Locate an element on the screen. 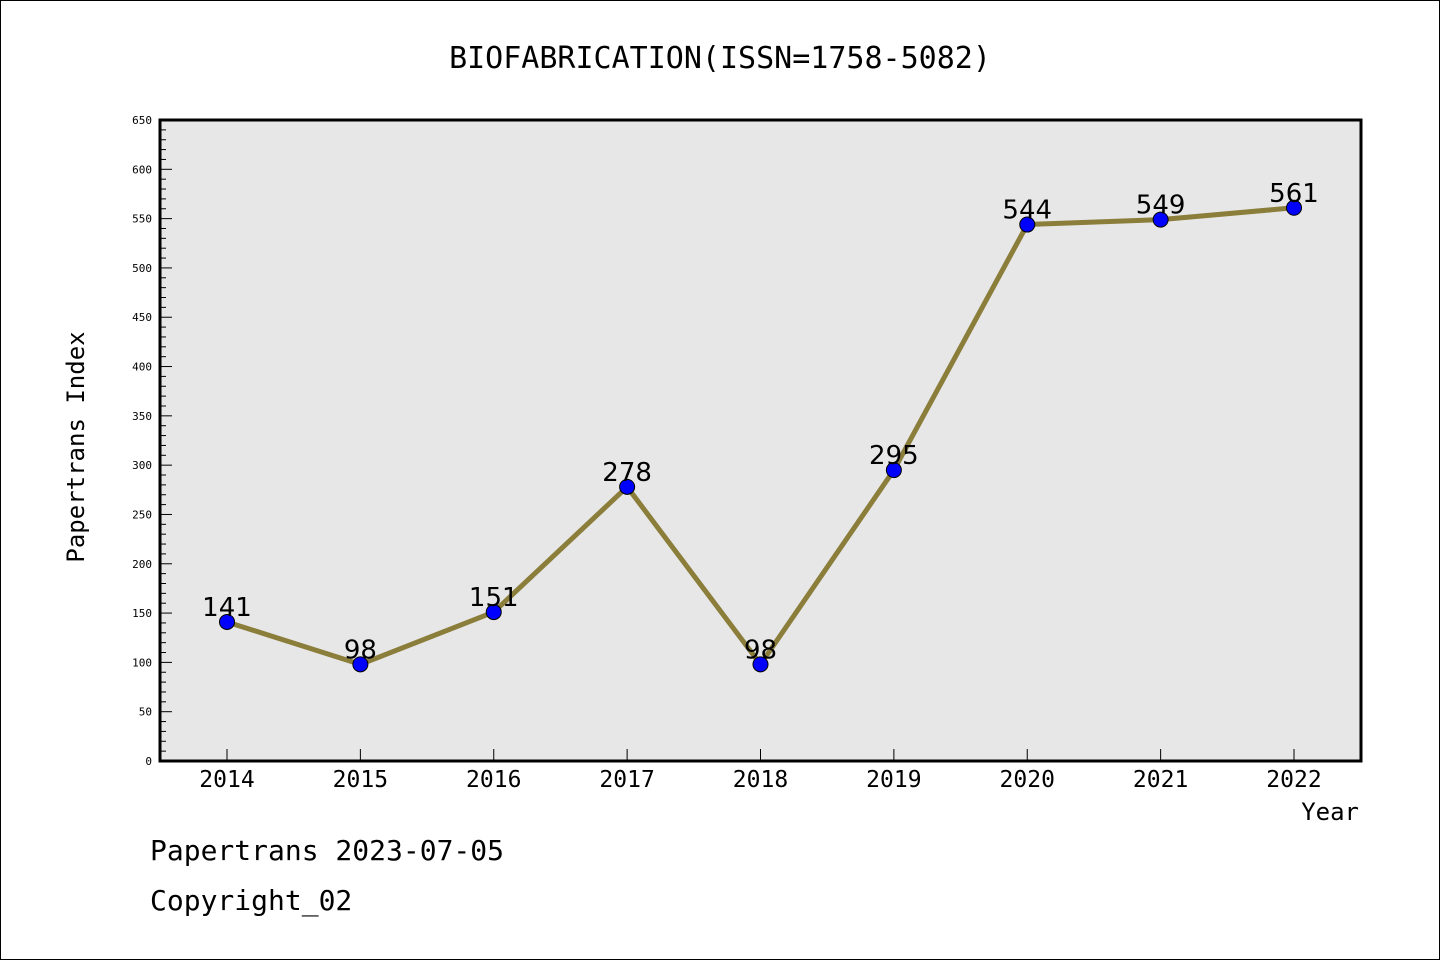 This screenshot has height=960, width=1440. y-tick-label: 50 is located at coordinates (145, 712).